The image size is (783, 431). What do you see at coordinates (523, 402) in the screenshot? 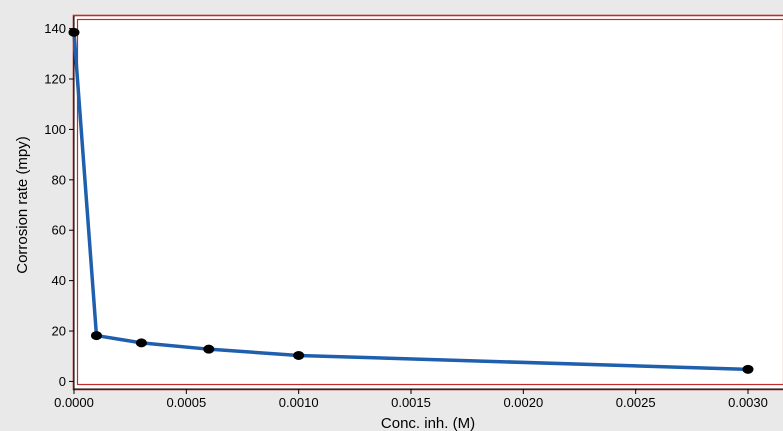
I see `x-tick-label: 0.0020` at bounding box center [523, 402].